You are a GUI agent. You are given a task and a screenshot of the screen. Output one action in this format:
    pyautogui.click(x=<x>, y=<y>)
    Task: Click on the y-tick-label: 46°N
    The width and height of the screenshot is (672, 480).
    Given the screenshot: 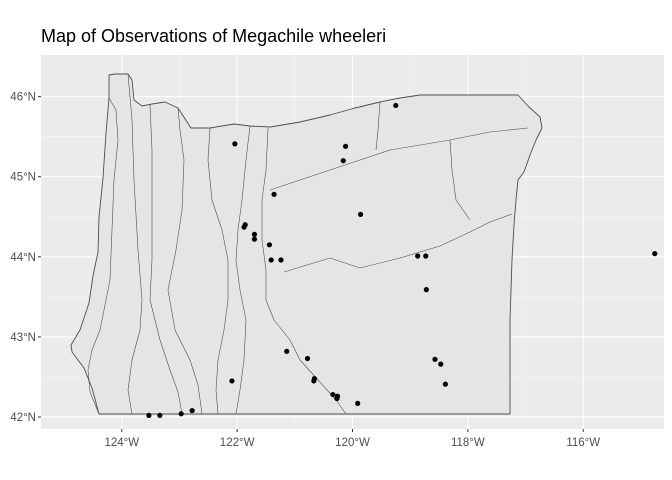 What is the action you would take?
    pyautogui.click(x=23, y=98)
    